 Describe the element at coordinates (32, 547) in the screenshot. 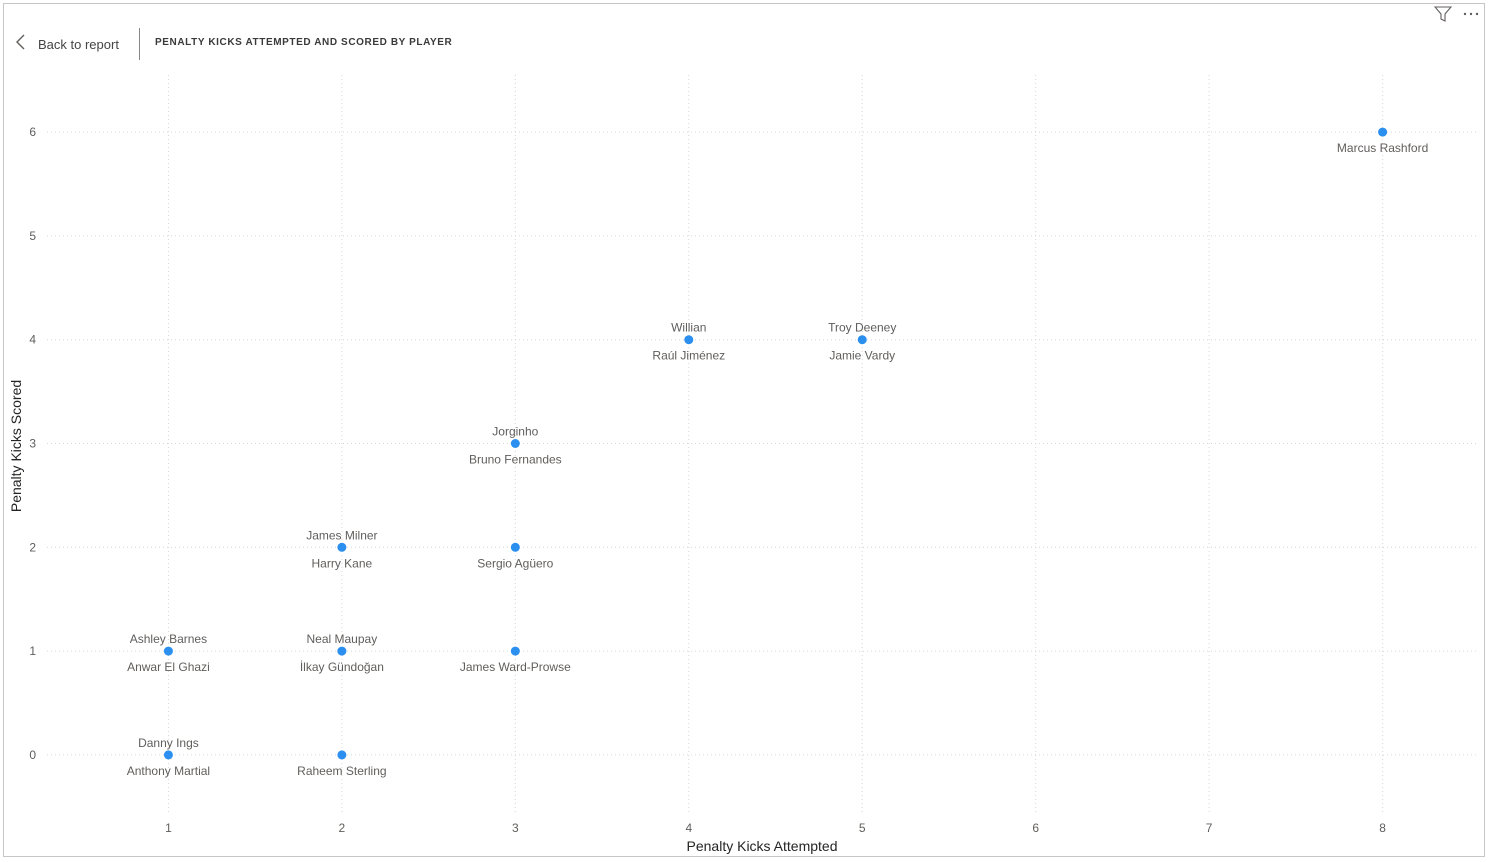

I see `y-tick-label: 2` at that location.